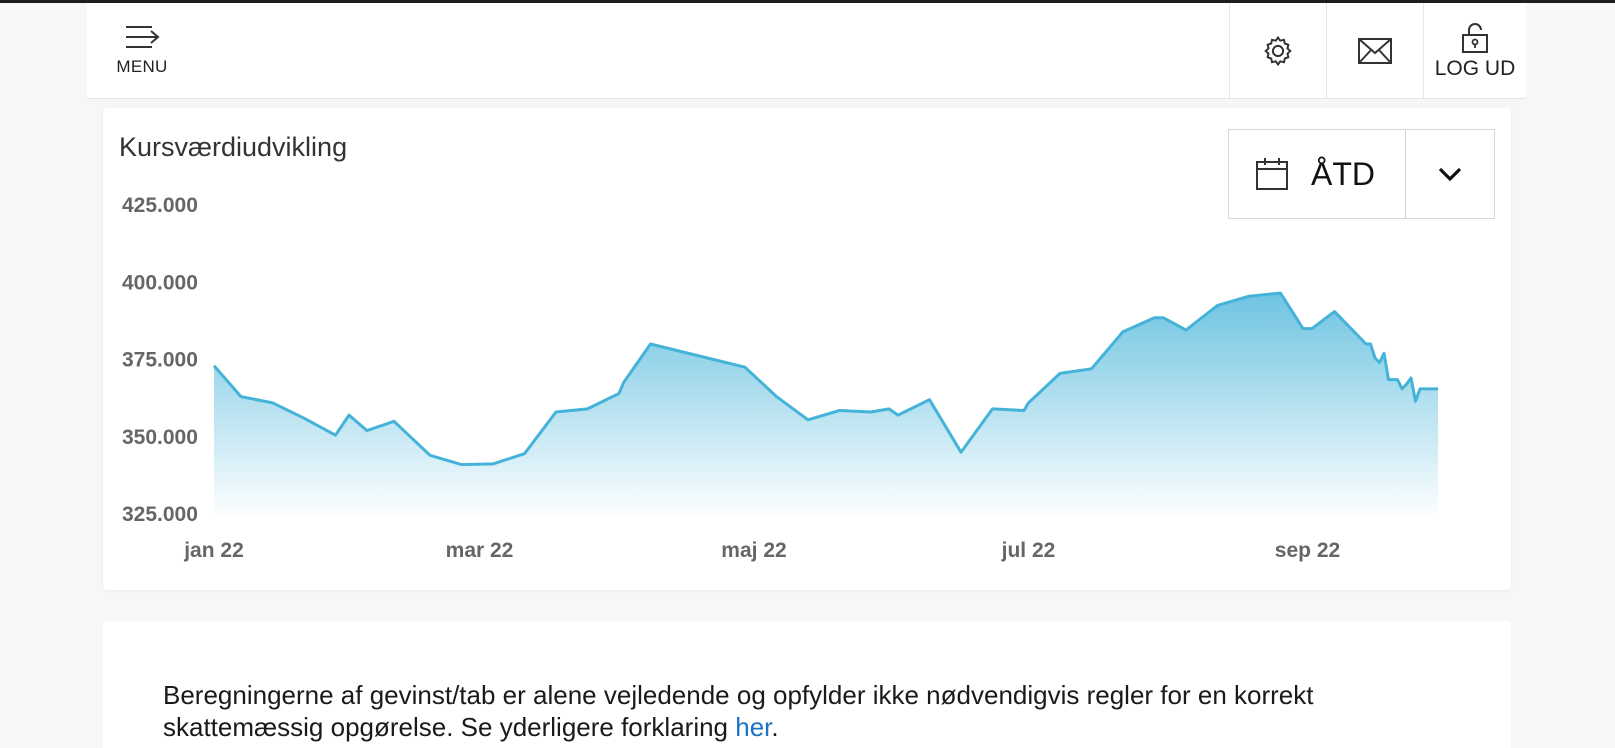 Image resolution: width=1615 pixels, height=748 pixels. What do you see at coordinates (1307, 550) in the screenshot?
I see `x-tick-label: sep 22` at bounding box center [1307, 550].